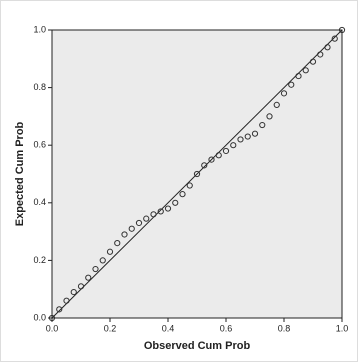 Image resolution: width=358 pixels, height=362 pixels. Describe the element at coordinates (39, 260) in the screenshot. I see `y-tick-label: 0.2` at that location.